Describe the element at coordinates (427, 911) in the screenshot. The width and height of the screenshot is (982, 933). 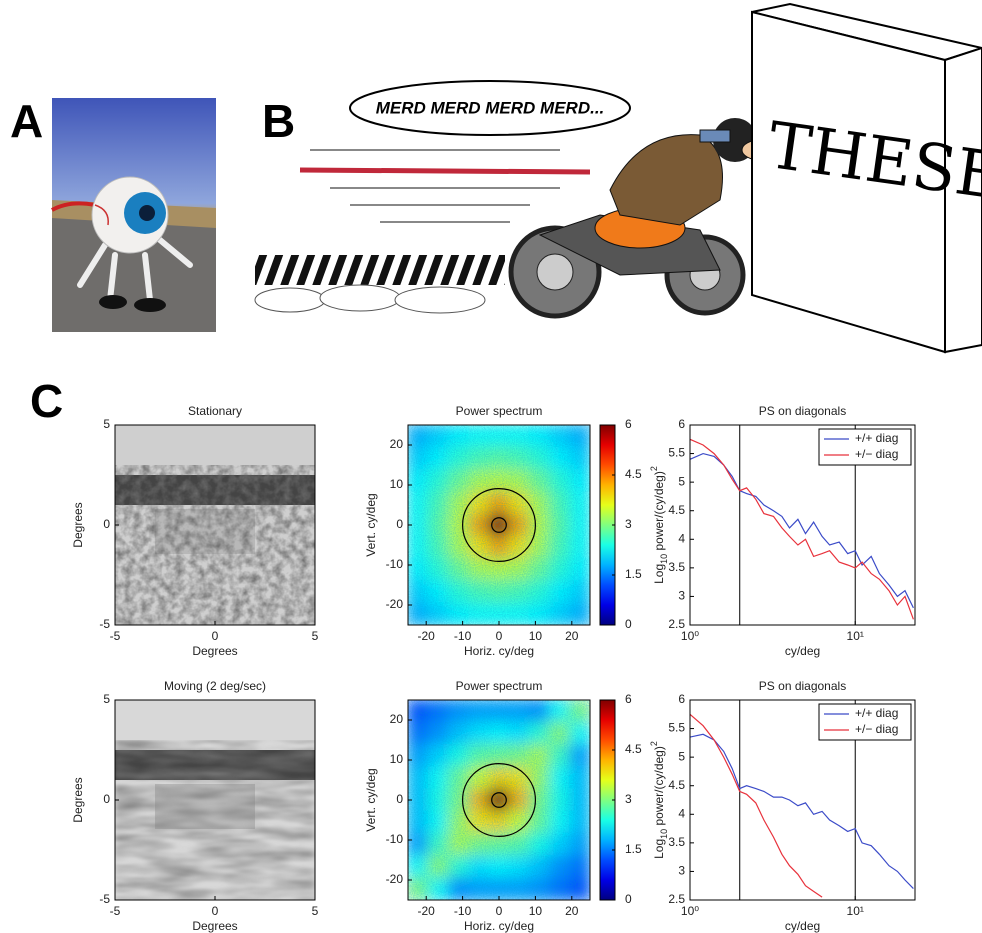
I see `x-tick-label: -20` at that location.